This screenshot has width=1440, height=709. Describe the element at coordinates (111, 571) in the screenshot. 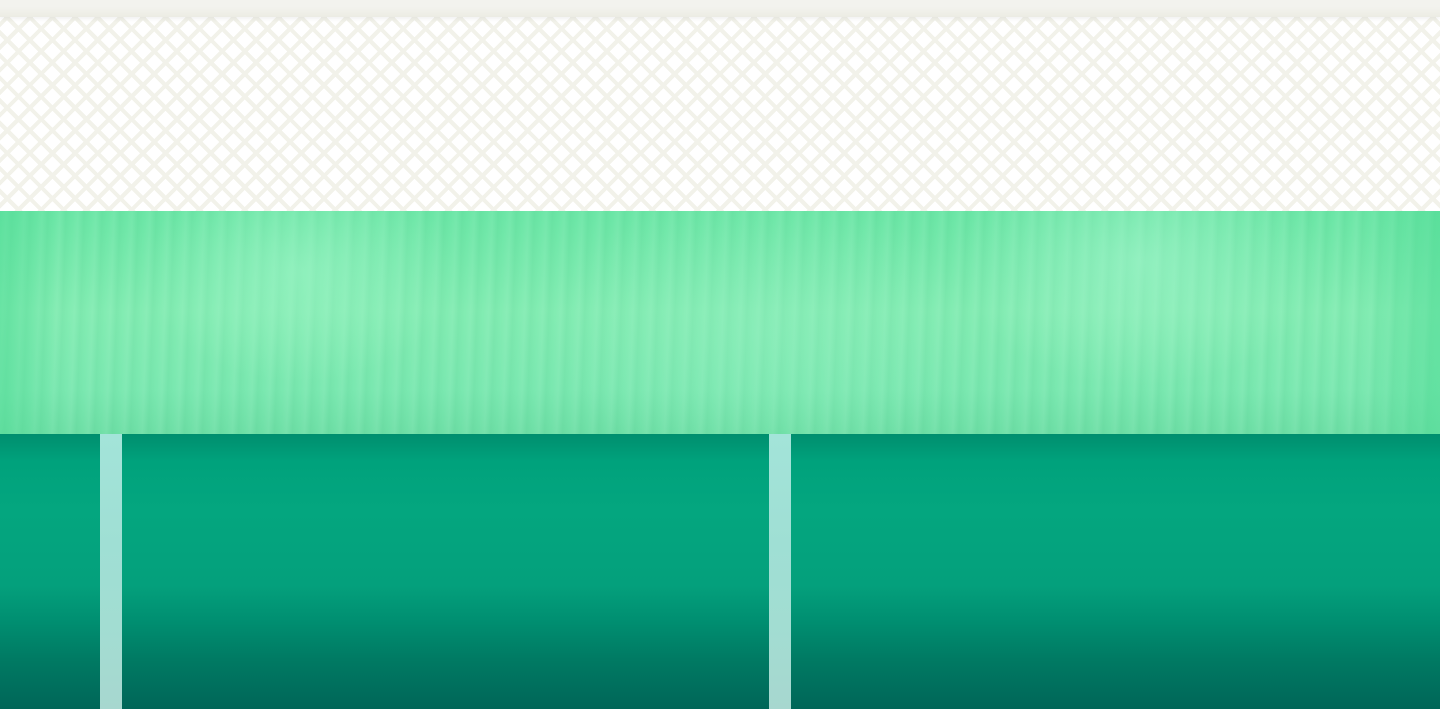

I see `left-pillar` at that location.